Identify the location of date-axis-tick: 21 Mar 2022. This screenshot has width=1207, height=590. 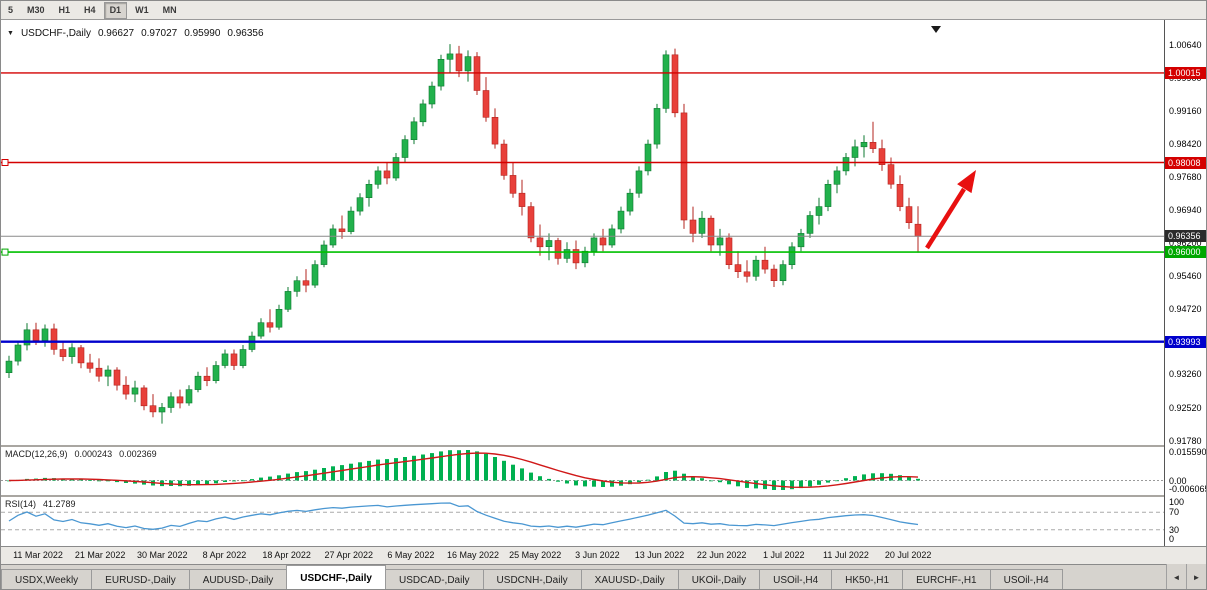
(100, 555).